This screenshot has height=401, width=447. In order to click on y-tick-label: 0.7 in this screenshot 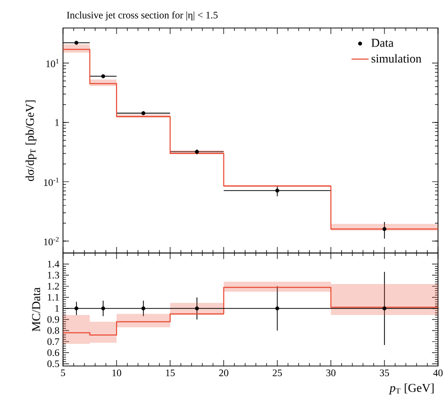, I will do `click(53, 342)`.